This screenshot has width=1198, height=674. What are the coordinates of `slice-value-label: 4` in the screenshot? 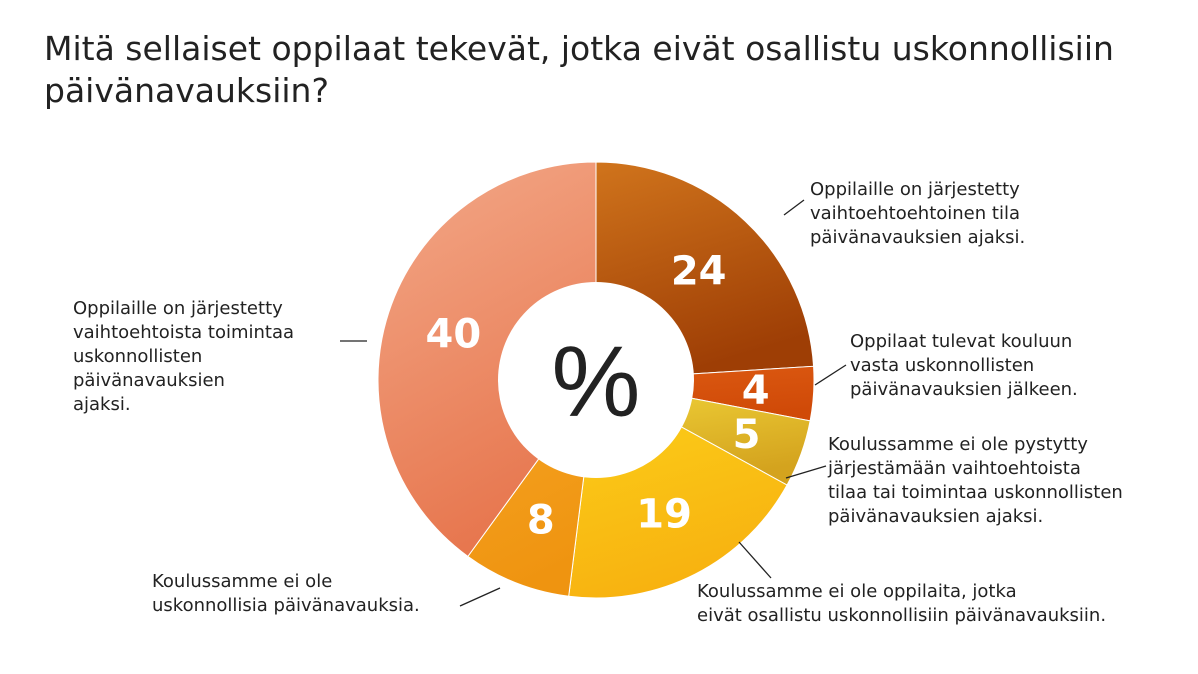 It's located at (756, 391).